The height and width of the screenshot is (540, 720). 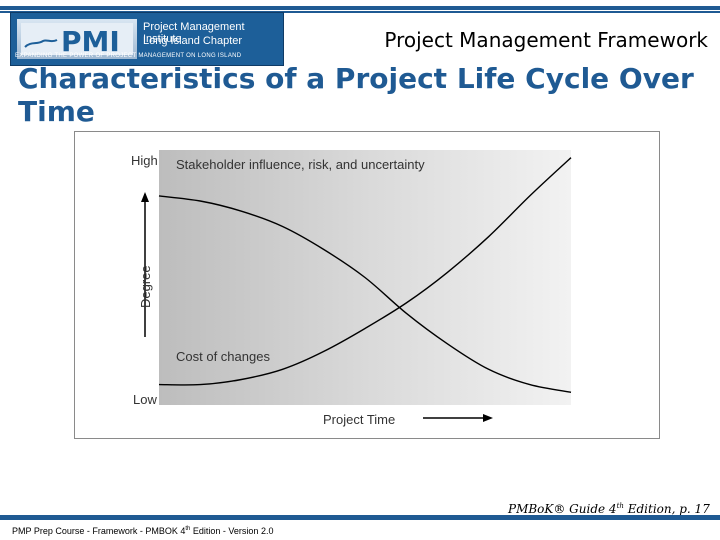 What do you see at coordinates (188, 529) in the screenshot?
I see `footer-sup: th` at bounding box center [188, 529].